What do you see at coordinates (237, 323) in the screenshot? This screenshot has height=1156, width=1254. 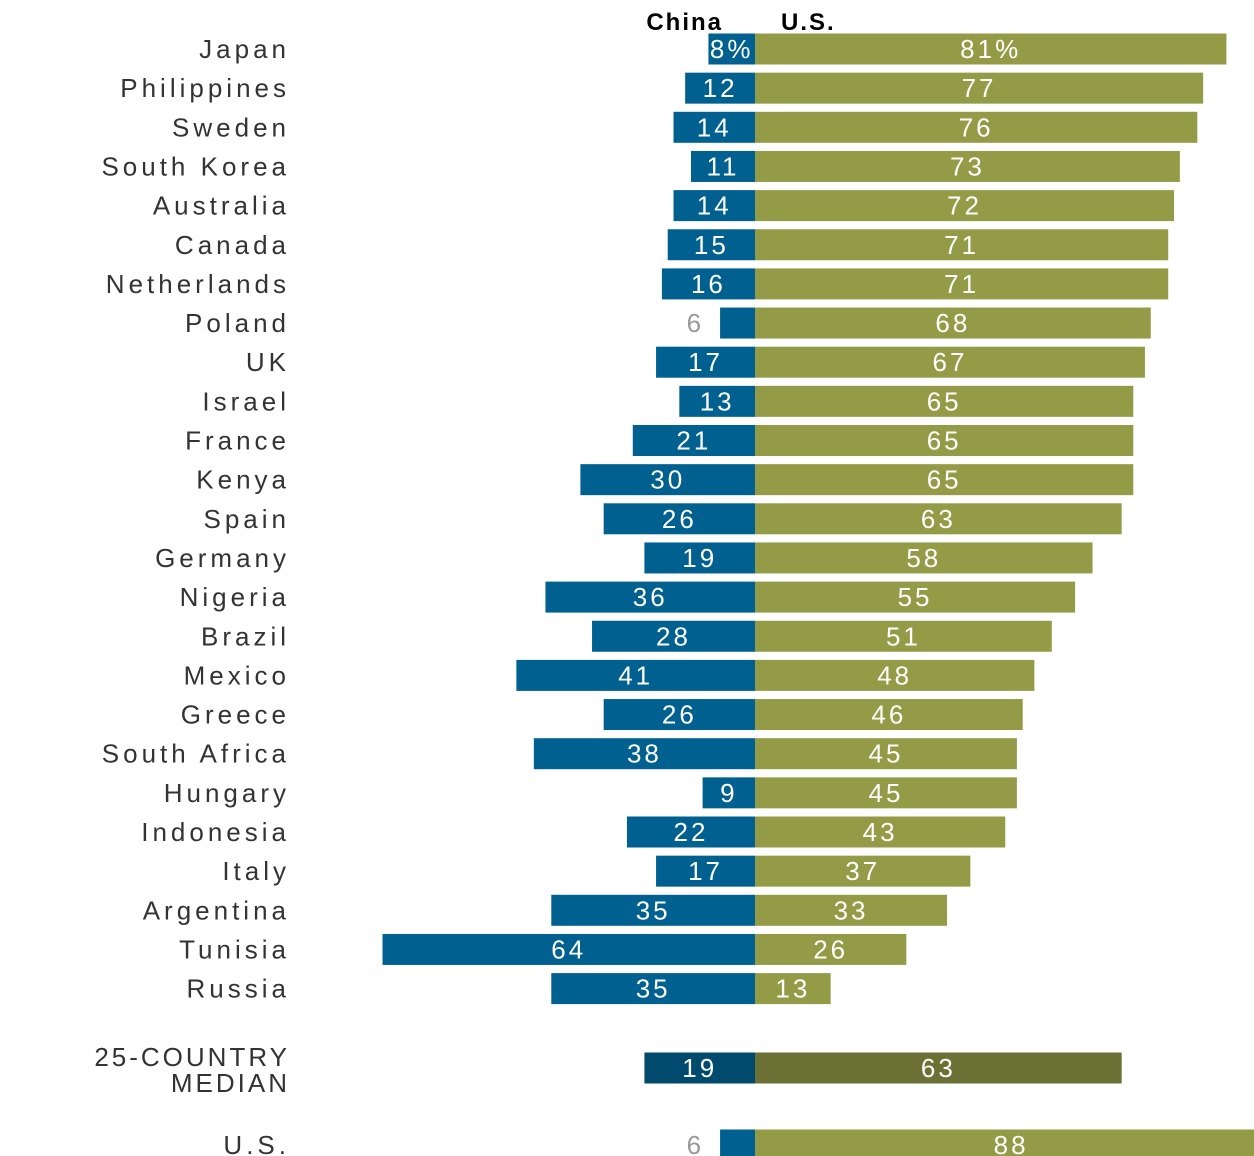 I see `country-label: Poland` at bounding box center [237, 323].